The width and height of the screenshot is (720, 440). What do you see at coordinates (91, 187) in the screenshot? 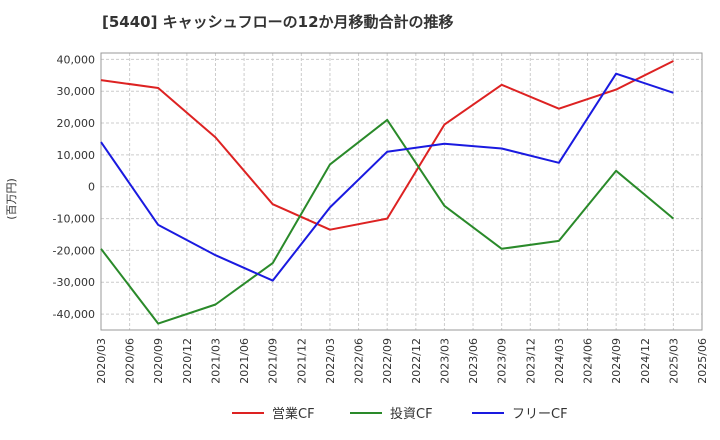
I see `y-tick-label: 0` at bounding box center [91, 187].